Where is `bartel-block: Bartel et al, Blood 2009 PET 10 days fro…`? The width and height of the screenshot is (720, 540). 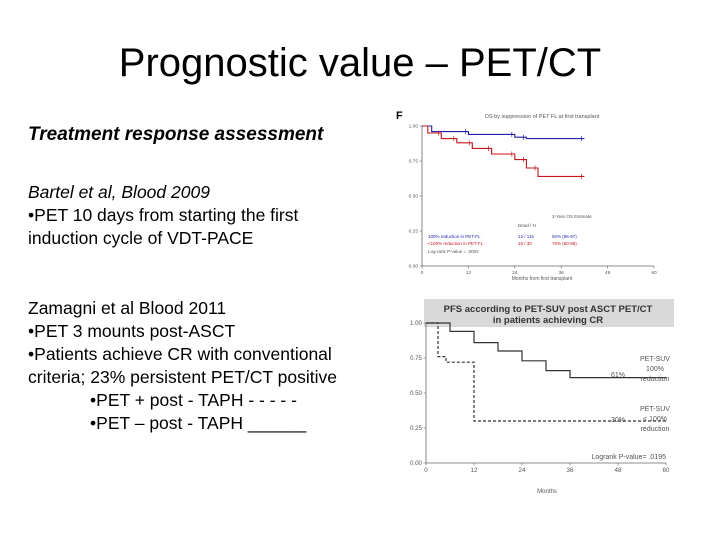
bartel-block: Bartel et al, Blood 2009 PET 10 days fro… is located at coordinates (163, 215).